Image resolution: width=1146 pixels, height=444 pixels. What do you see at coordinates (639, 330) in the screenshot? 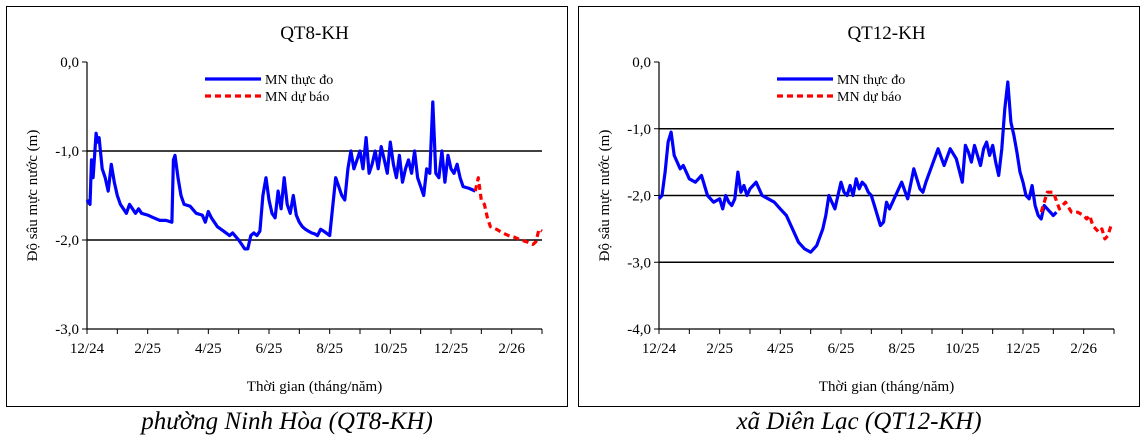
I see `y-tick-label: -4,0` at bounding box center [639, 330].